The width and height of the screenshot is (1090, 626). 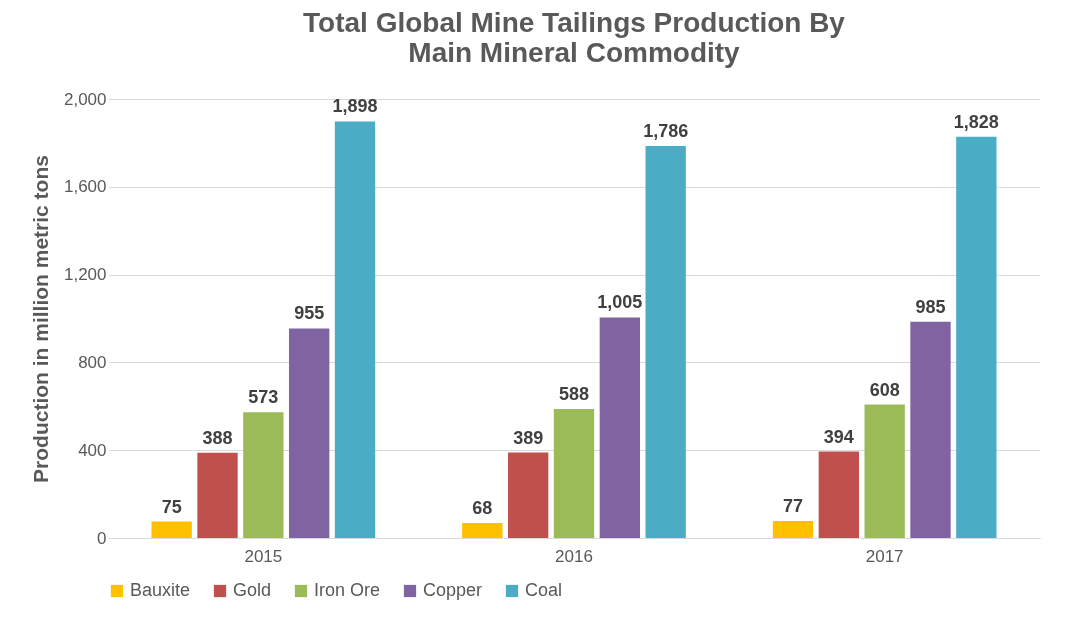 What do you see at coordinates (252, 590) in the screenshot?
I see `legend-label: Gold` at bounding box center [252, 590].